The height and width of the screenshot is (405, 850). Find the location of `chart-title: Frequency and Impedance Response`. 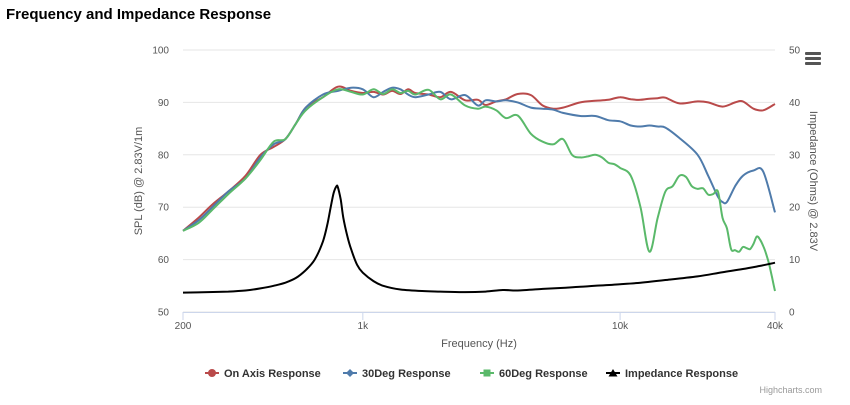

chart-title: Frequency and Impedance Response is located at coordinates (139, 14).